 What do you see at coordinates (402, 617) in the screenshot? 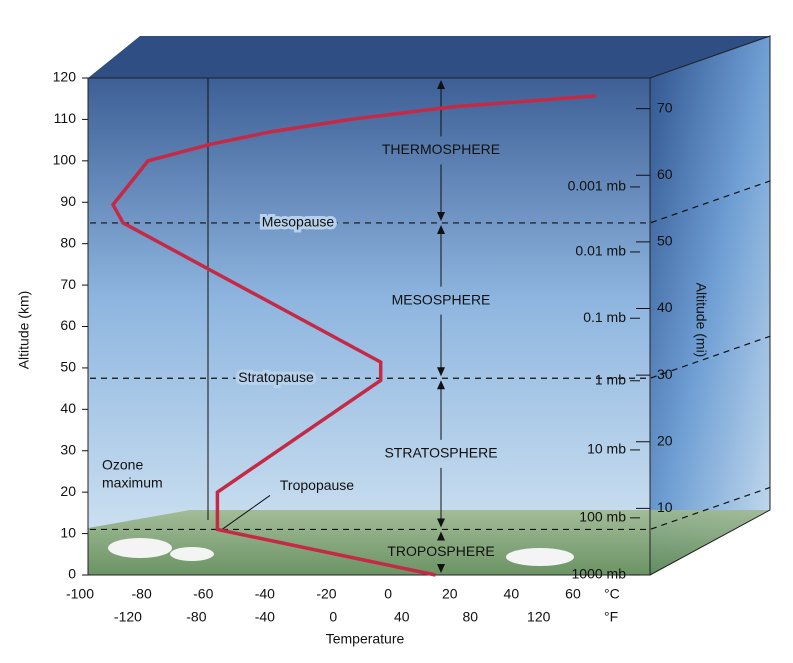
I see `x2-tick-label: 40` at bounding box center [402, 617].